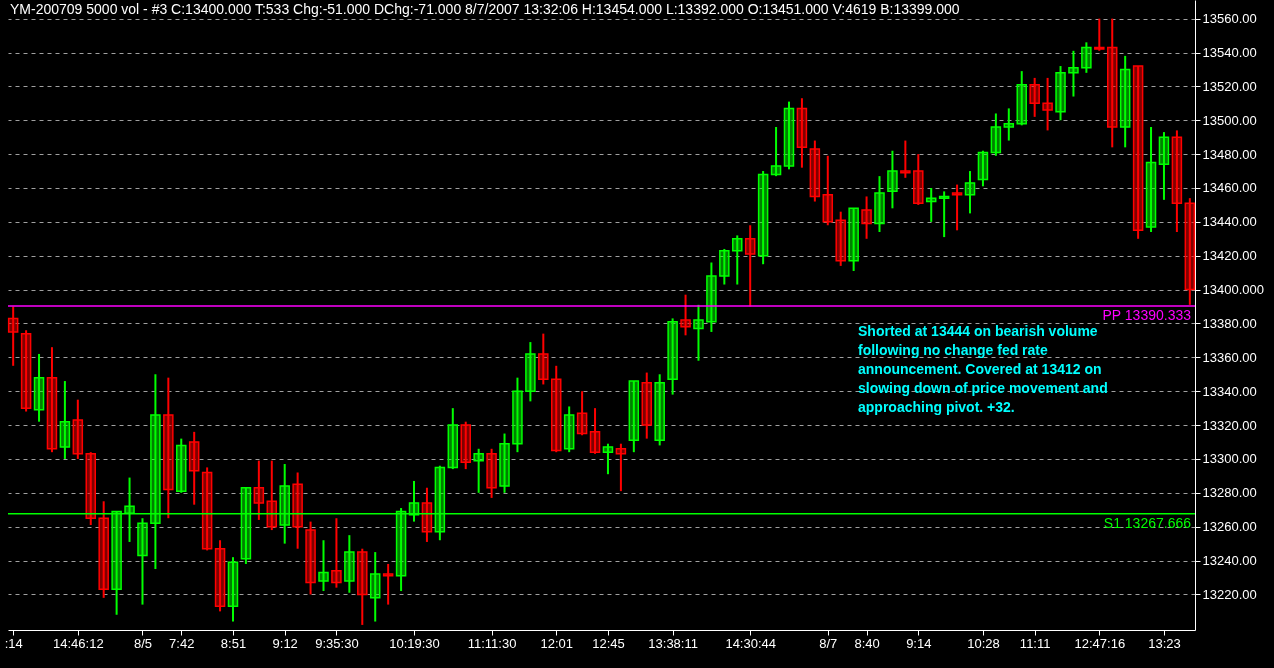 This screenshot has width=1274, height=668. I want to click on y-tick-label: 13360.00, so click(1229, 357).